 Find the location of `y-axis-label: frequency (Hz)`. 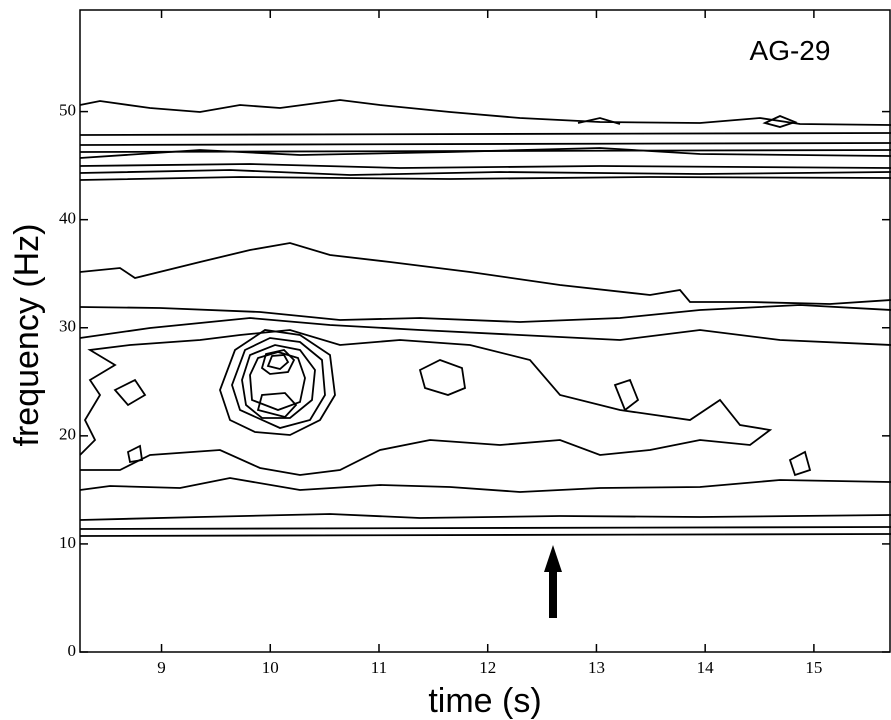

y-axis-label: frequency (Hz) is located at coordinates (27, 335).